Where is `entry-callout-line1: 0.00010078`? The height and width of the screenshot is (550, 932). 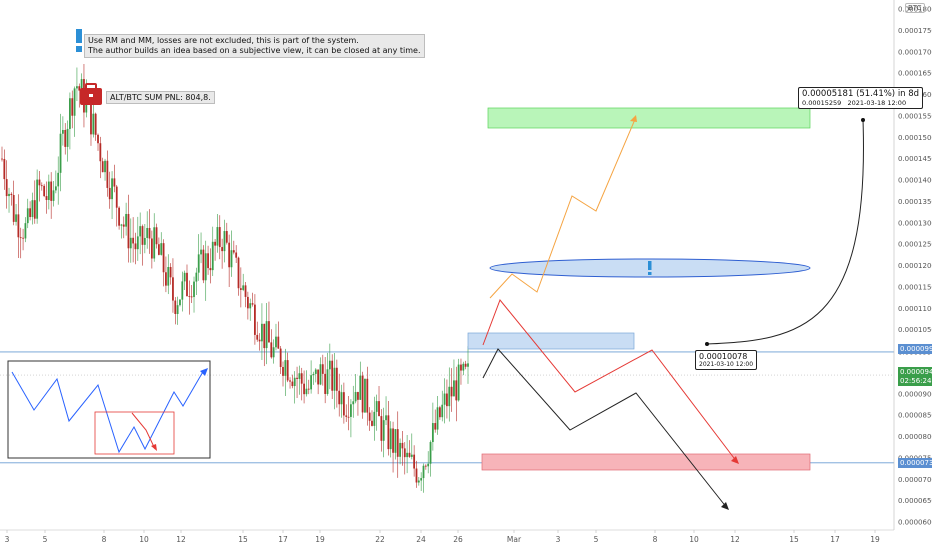 entry-callout-line1: 0.00010078 is located at coordinates (723, 356).